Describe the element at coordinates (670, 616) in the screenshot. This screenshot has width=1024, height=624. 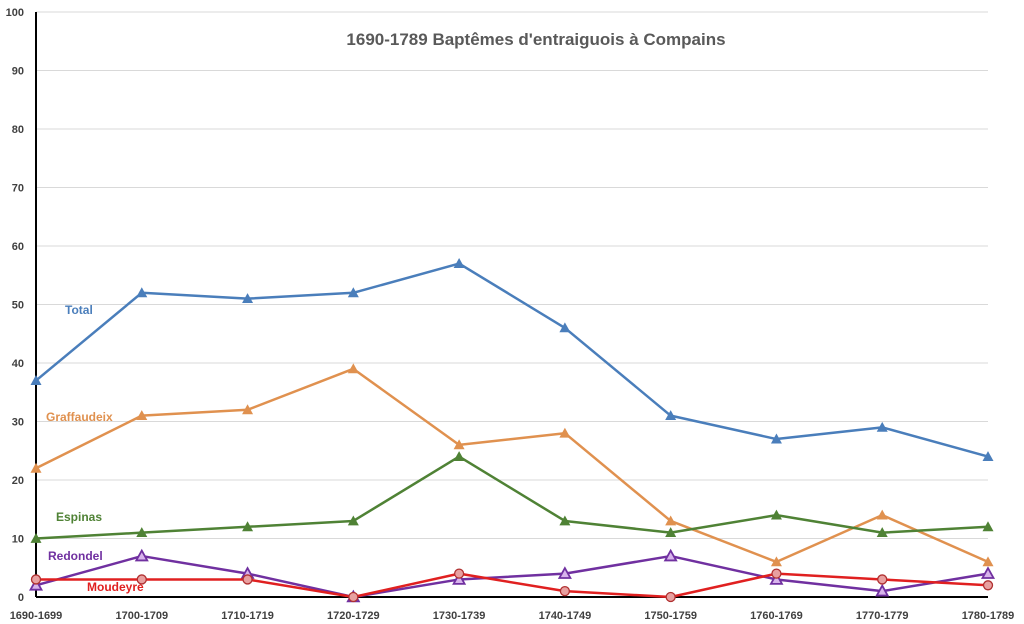
I see `x-tick-label: 1750-1759` at that location.